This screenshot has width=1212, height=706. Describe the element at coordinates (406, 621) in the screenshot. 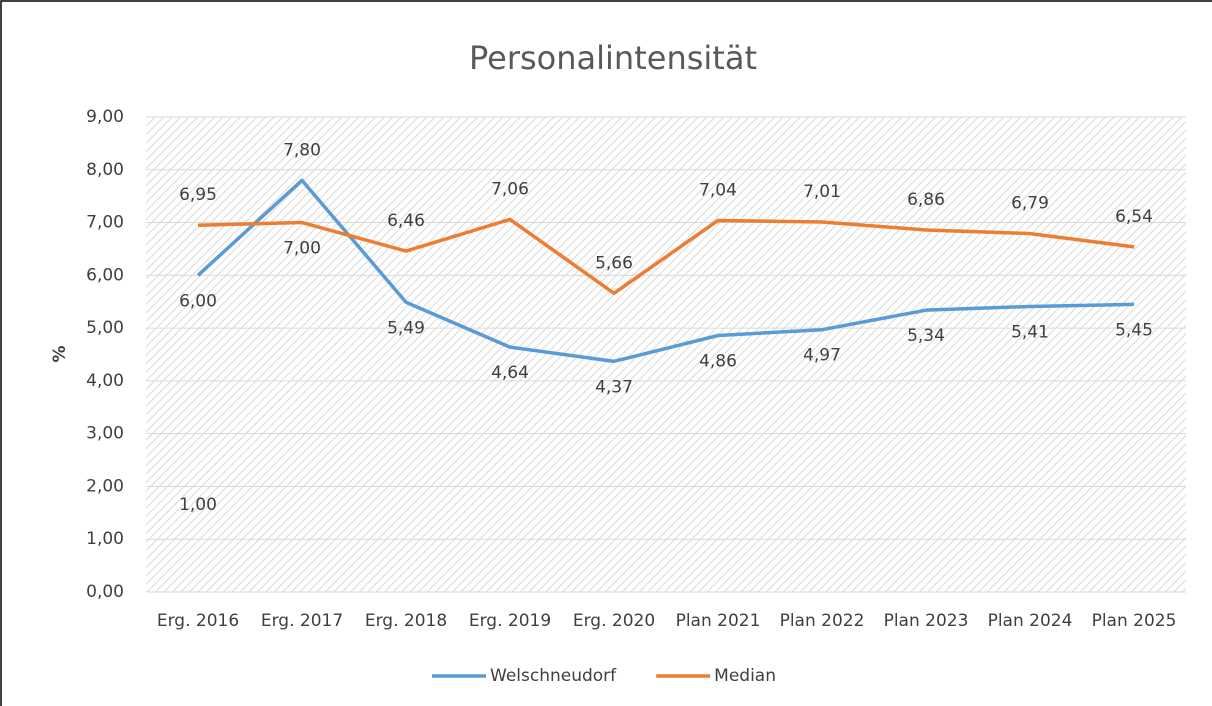

I see `x-tick-label: Erg. 2018` at that location.